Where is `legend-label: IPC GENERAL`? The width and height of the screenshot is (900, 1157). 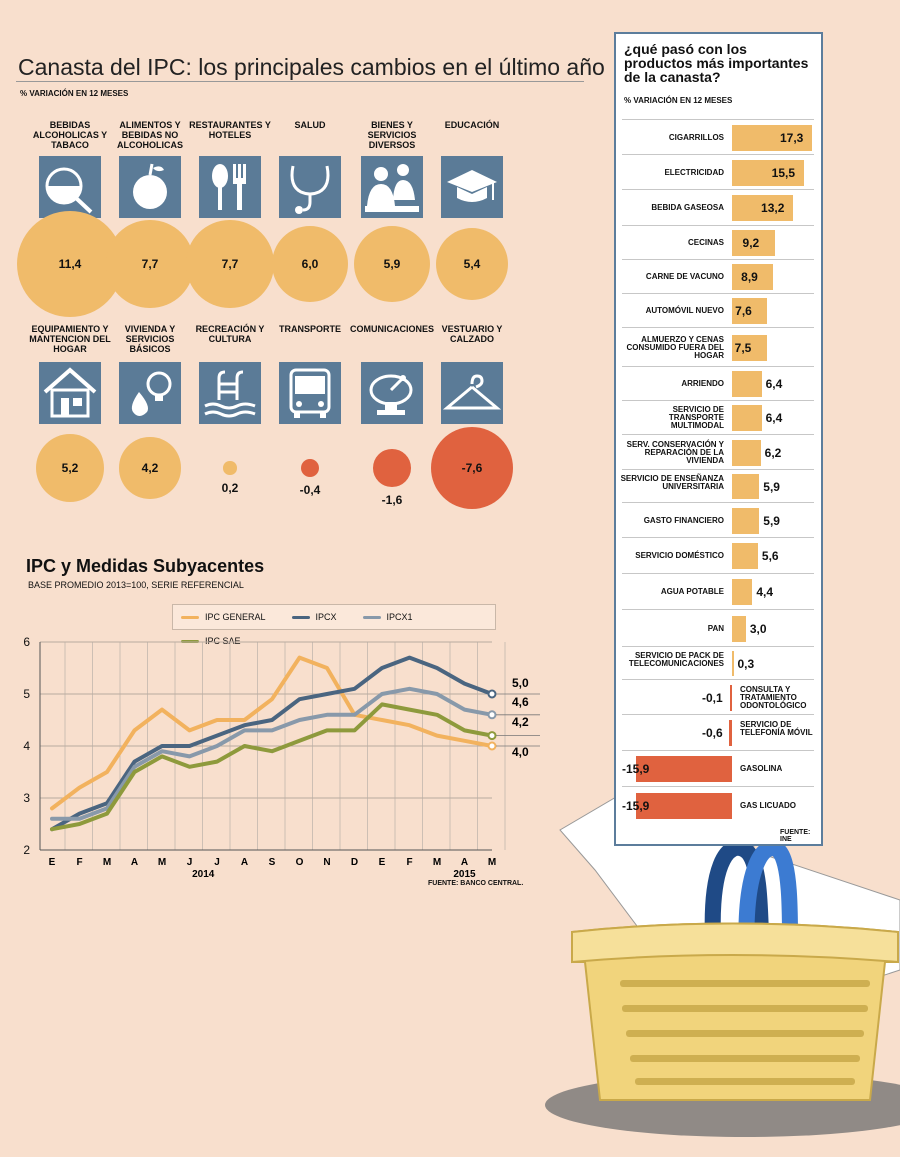 legend-label: IPC GENERAL is located at coordinates (235, 617).